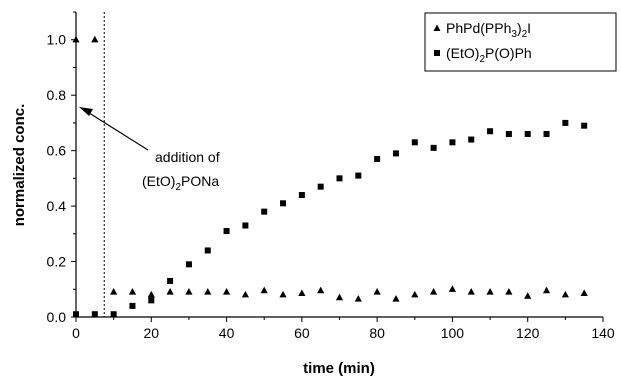 Image resolution: width=621 pixels, height=379 pixels. What do you see at coordinates (482, 59) in the screenshot?
I see `legend-2-sub1: 2` at bounding box center [482, 59].